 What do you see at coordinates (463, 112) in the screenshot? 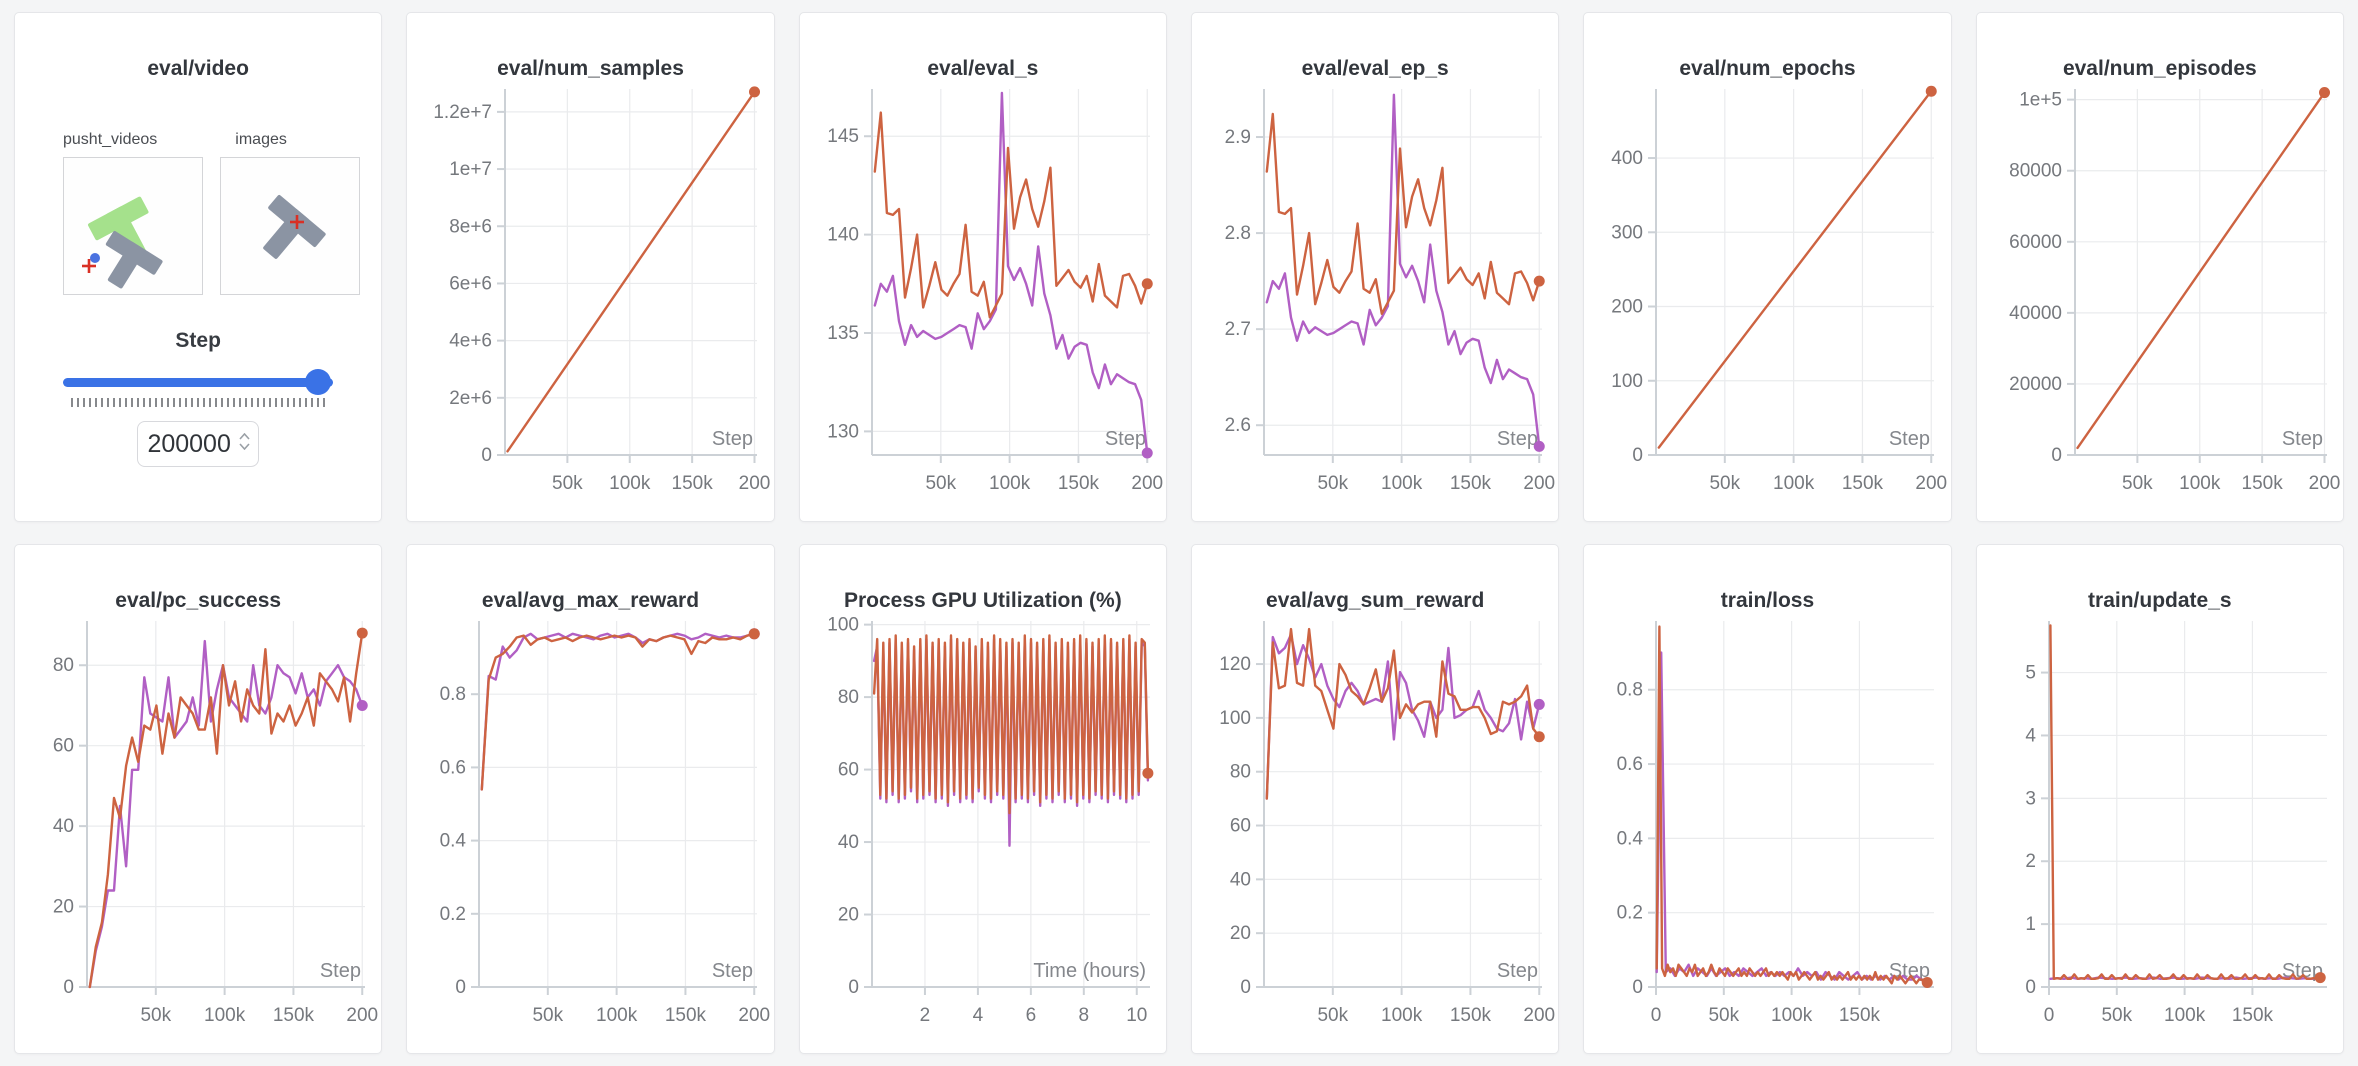
I see `svg-text: 1.2e+7` at bounding box center [463, 112].